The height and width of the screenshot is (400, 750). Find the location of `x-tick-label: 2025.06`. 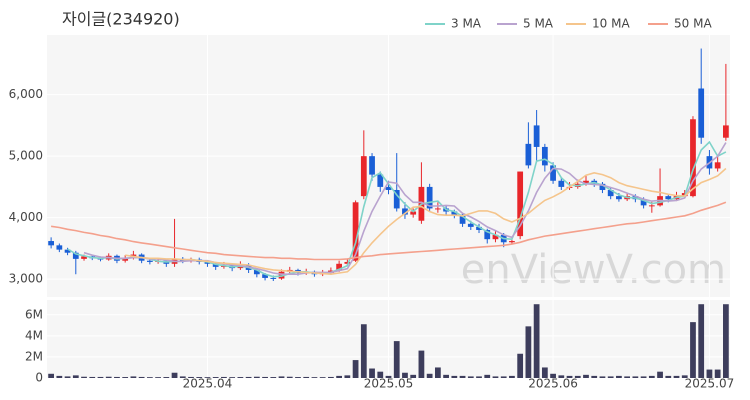

x-tick-label: 2025.06 is located at coordinates (553, 384).